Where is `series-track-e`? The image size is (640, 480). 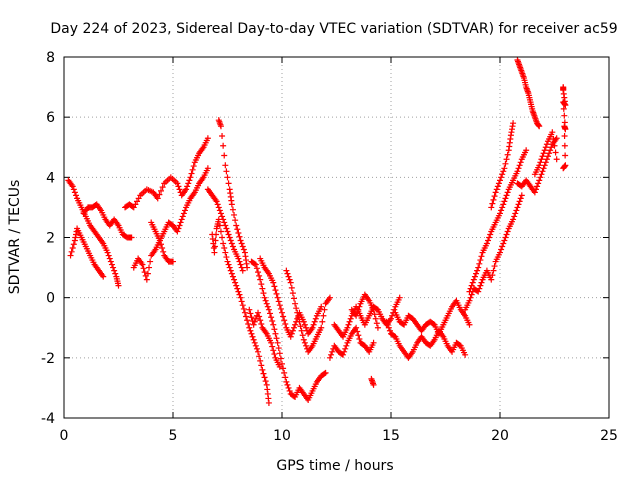
series-track-e is located at coordinates (170, 224).